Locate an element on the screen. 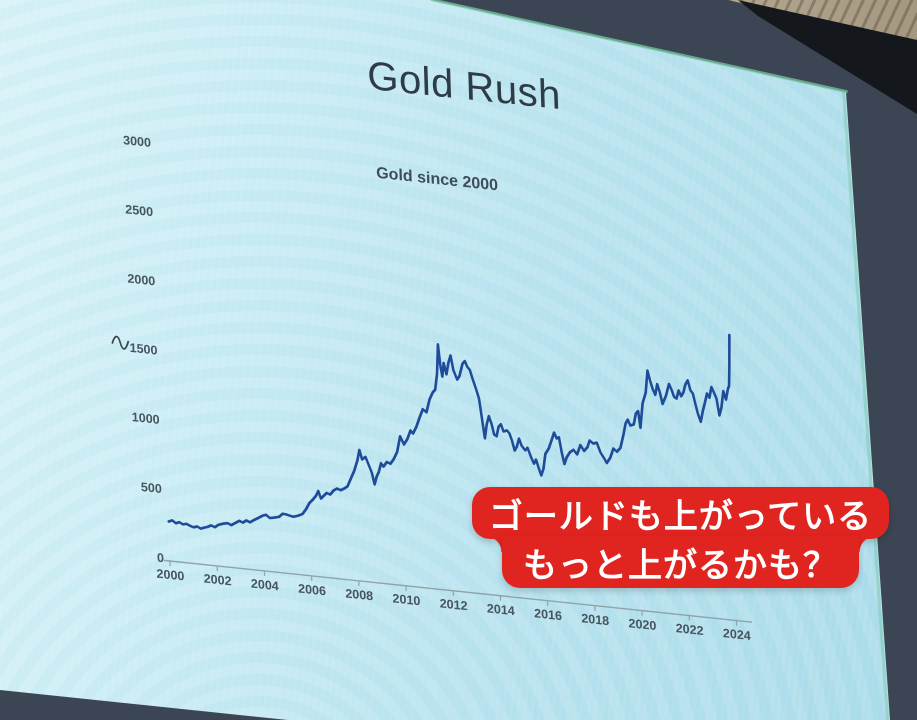 This screenshot has width=917, height=720. caption-overlay: ゴールドも上がっている もっと上がるかも？ is located at coordinates (680, 537).